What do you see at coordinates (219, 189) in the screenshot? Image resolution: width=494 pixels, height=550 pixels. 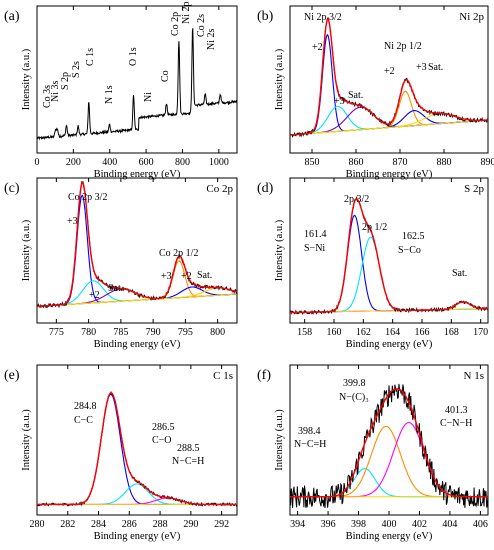 I see `panel-element-label: Co 2p` at bounding box center [219, 189].